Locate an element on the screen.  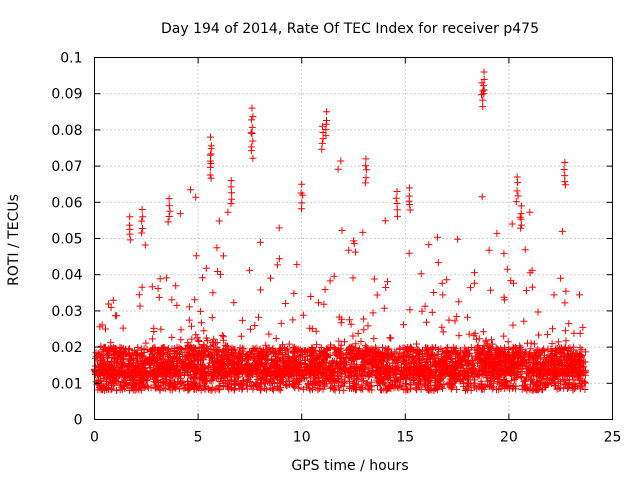
y-tick-label: 0.07 is located at coordinates (66, 167).